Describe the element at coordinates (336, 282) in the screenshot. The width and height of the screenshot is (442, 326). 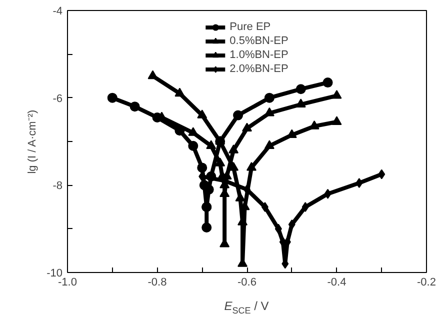
I see `x-tick-label: -0.4` at that location.